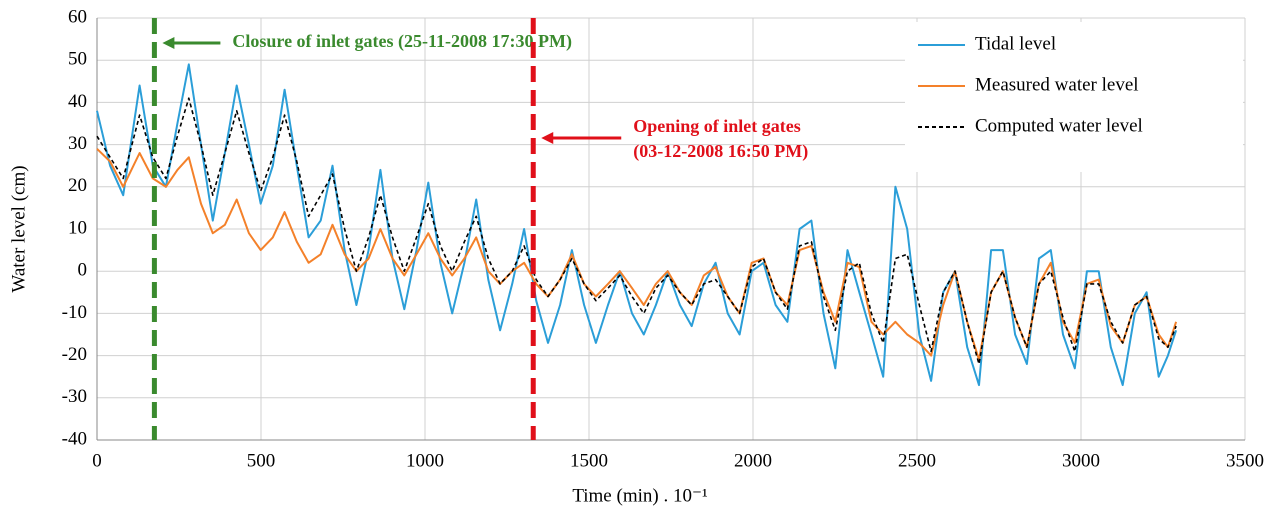 This screenshot has width=1281, height=517. What do you see at coordinates (261, 460) in the screenshot?
I see `x-tick-label: 500` at bounding box center [261, 460].